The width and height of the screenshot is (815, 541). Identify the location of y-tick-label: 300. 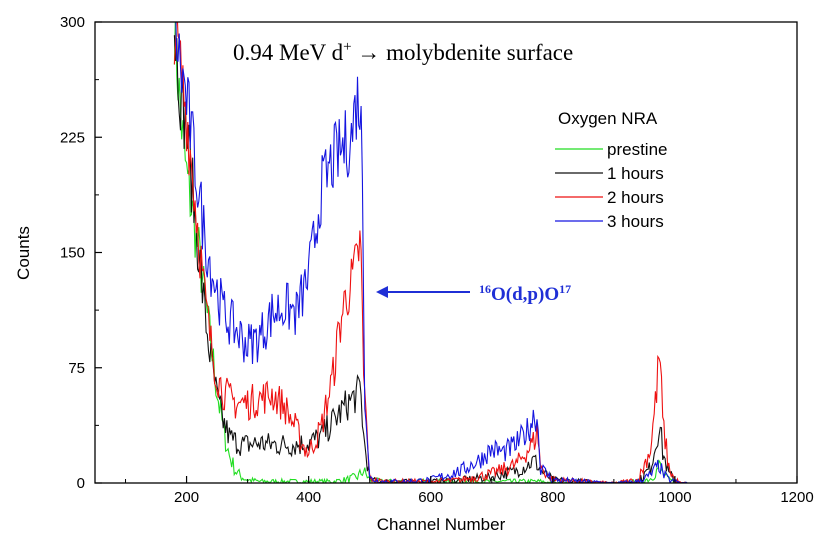
(72, 22).